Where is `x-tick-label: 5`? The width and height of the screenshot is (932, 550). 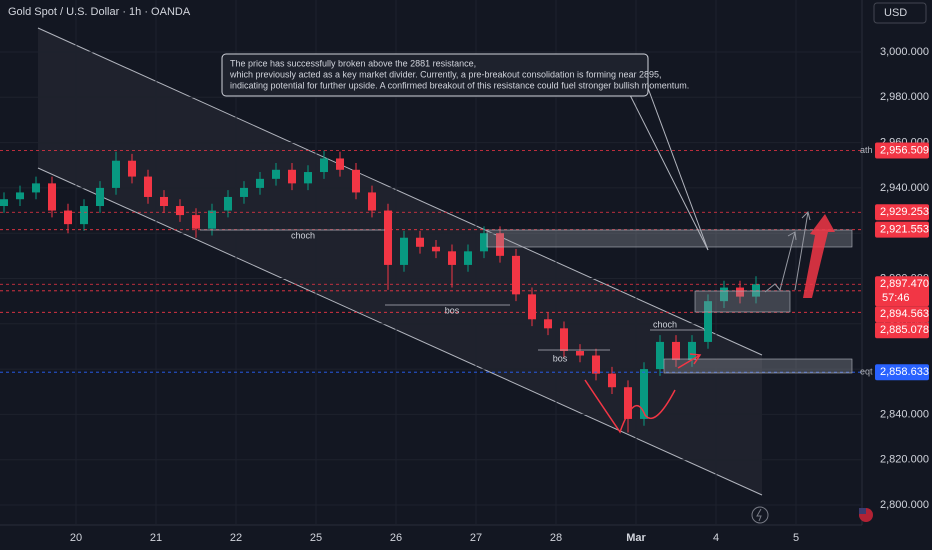
x-tick-label: 5 is located at coordinates (796, 538).